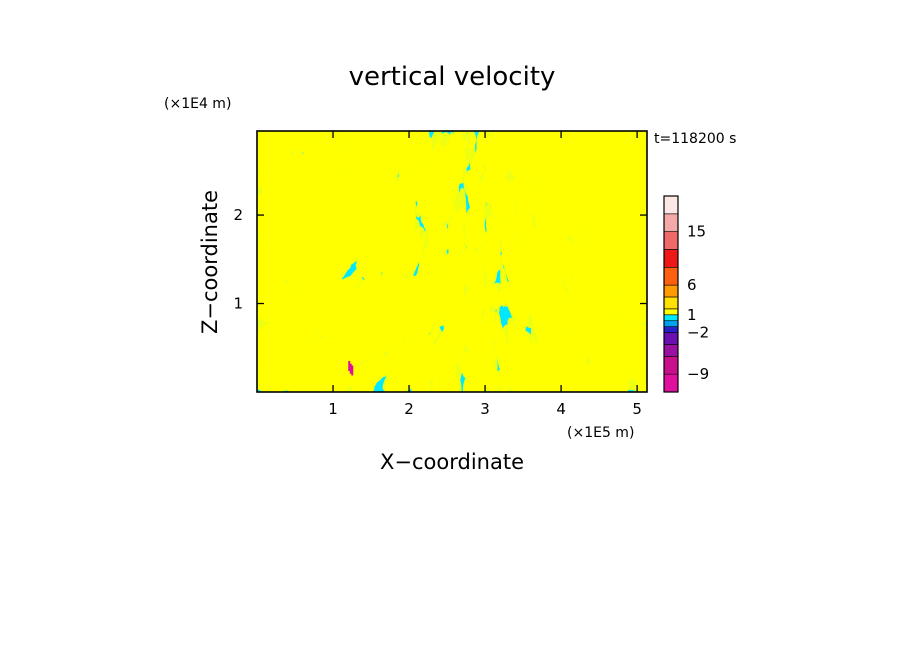 This screenshot has height=654, width=904. What do you see at coordinates (333, 409) in the screenshot?
I see `x-tick-label: 1` at bounding box center [333, 409].